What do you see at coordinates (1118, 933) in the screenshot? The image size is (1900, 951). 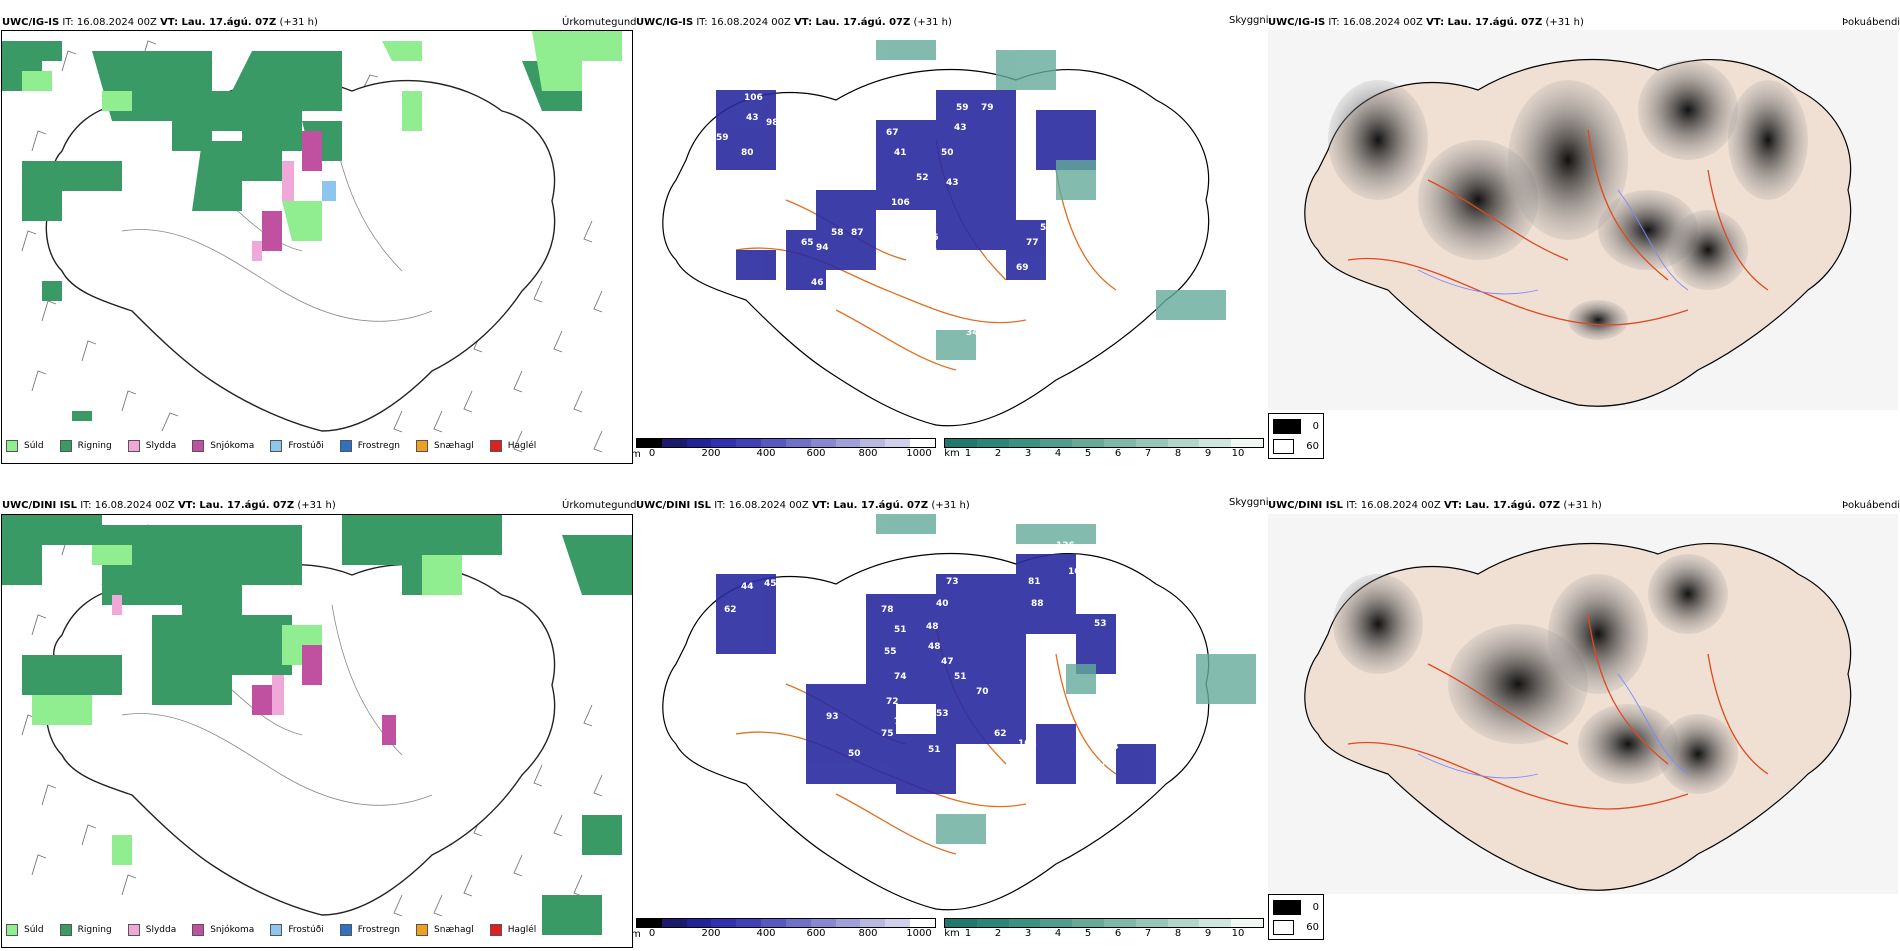 I see `km-tick: 6` at bounding box center [1118, 933].